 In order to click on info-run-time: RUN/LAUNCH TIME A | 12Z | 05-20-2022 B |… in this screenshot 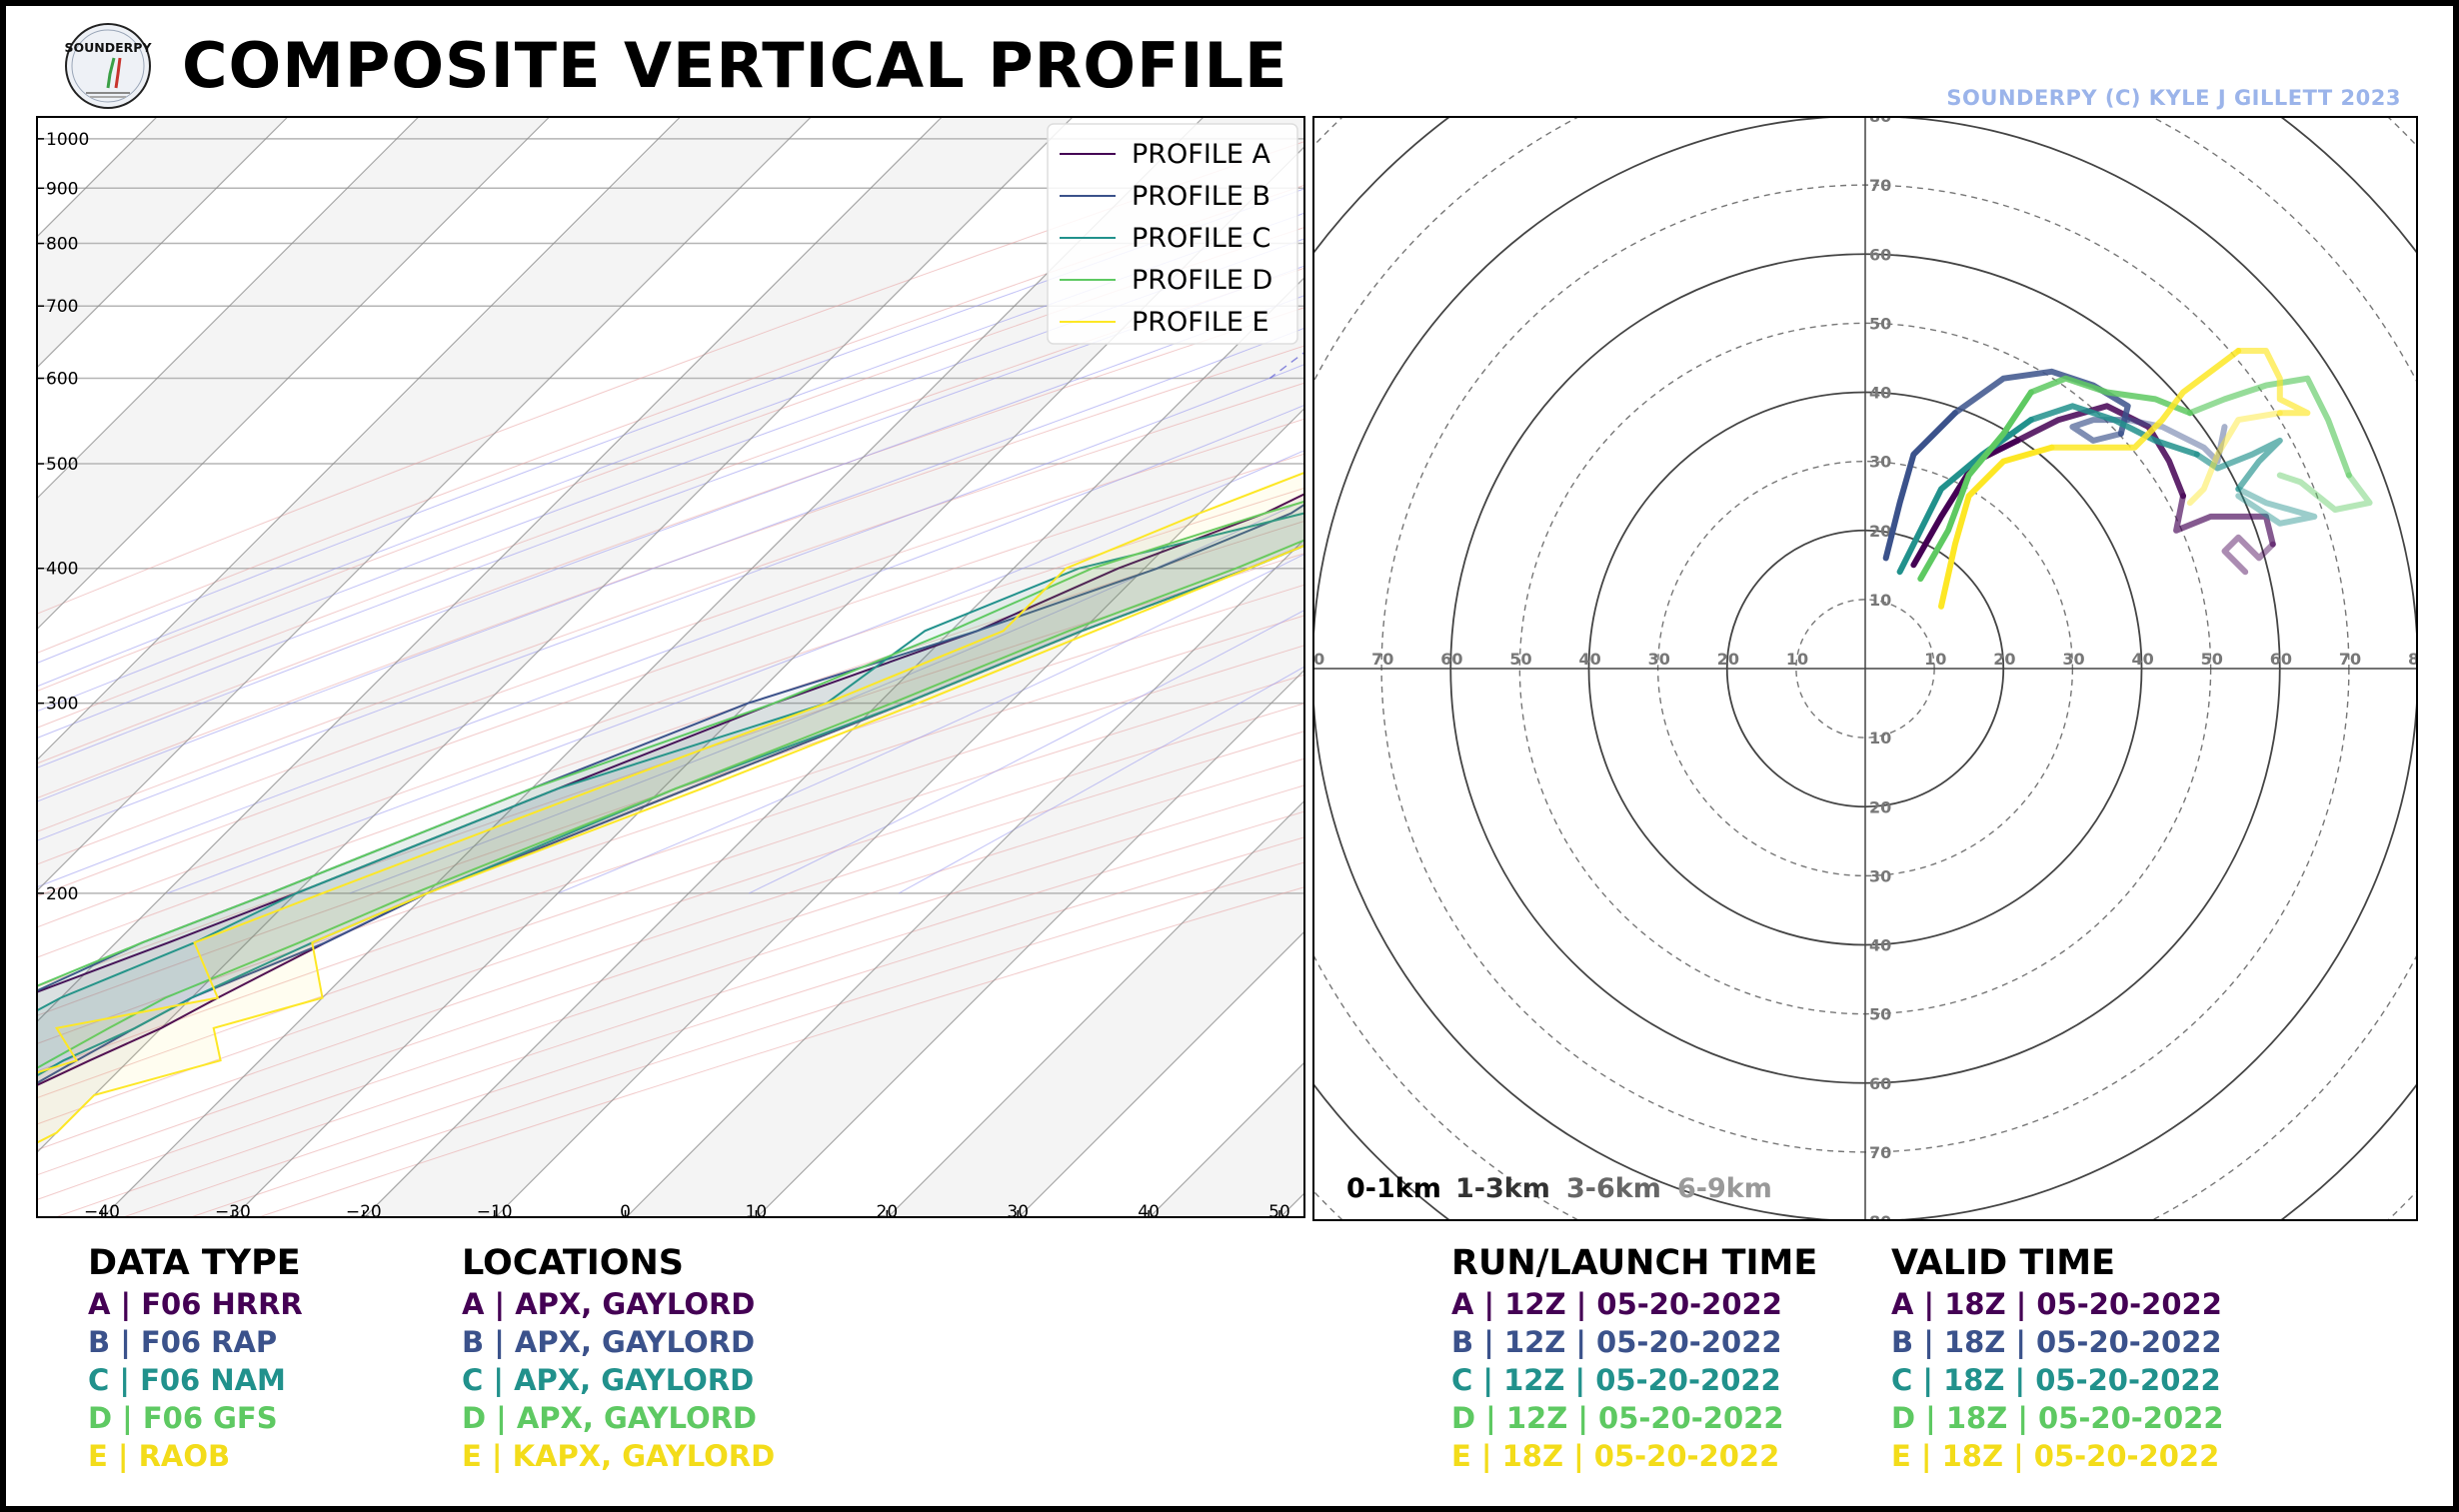, I will do `click(1634, 1358)`.